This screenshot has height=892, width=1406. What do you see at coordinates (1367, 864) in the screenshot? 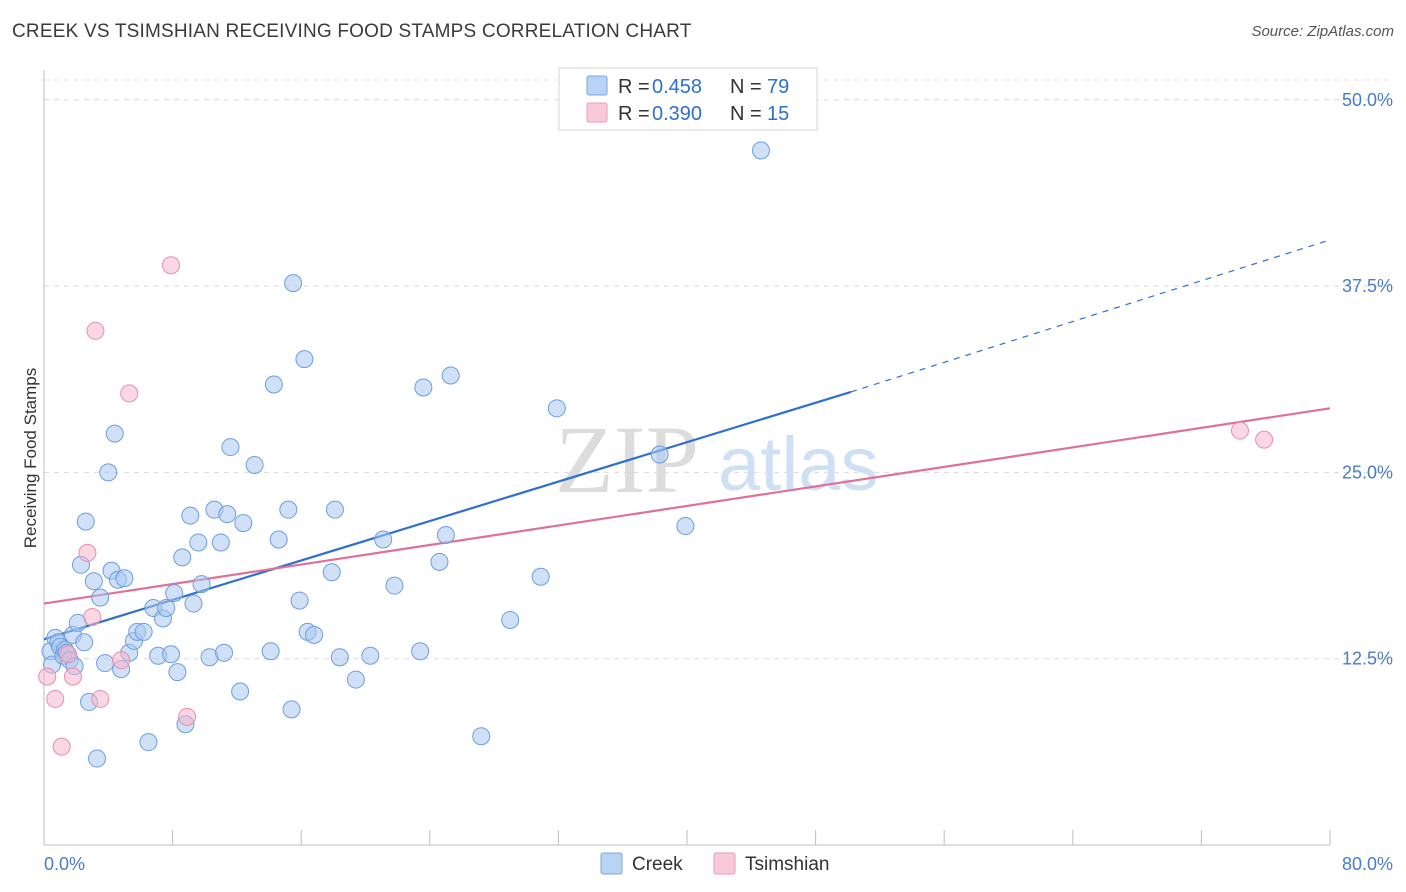
I see `x-tick-label: 80.0%` at bounding box center [1367, 864].